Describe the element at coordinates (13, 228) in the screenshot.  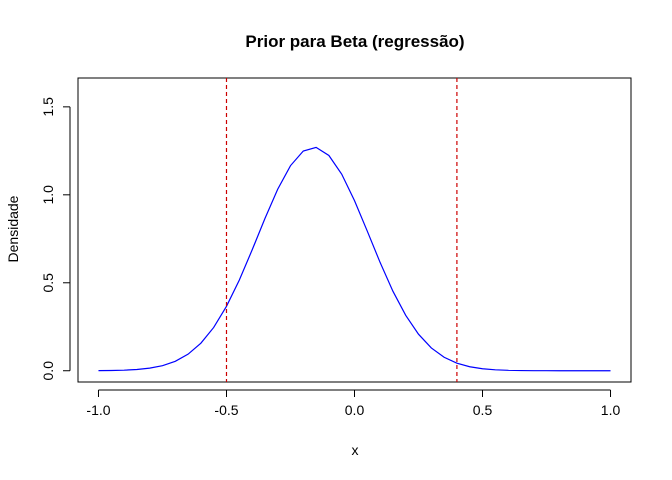
I see `y-axis-label: Densidade` at that location.